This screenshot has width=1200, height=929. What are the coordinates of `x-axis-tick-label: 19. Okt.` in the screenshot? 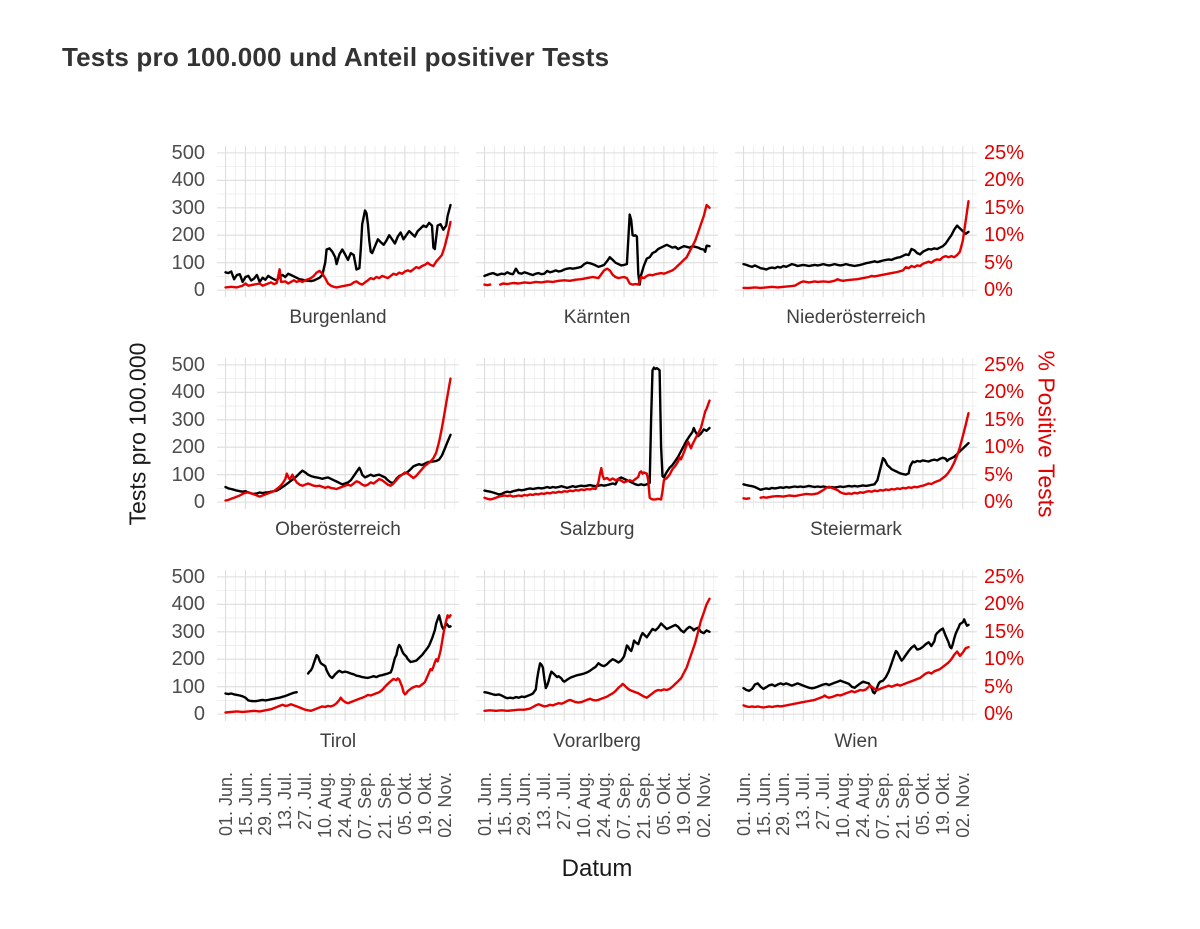 It's located at (683, 804).